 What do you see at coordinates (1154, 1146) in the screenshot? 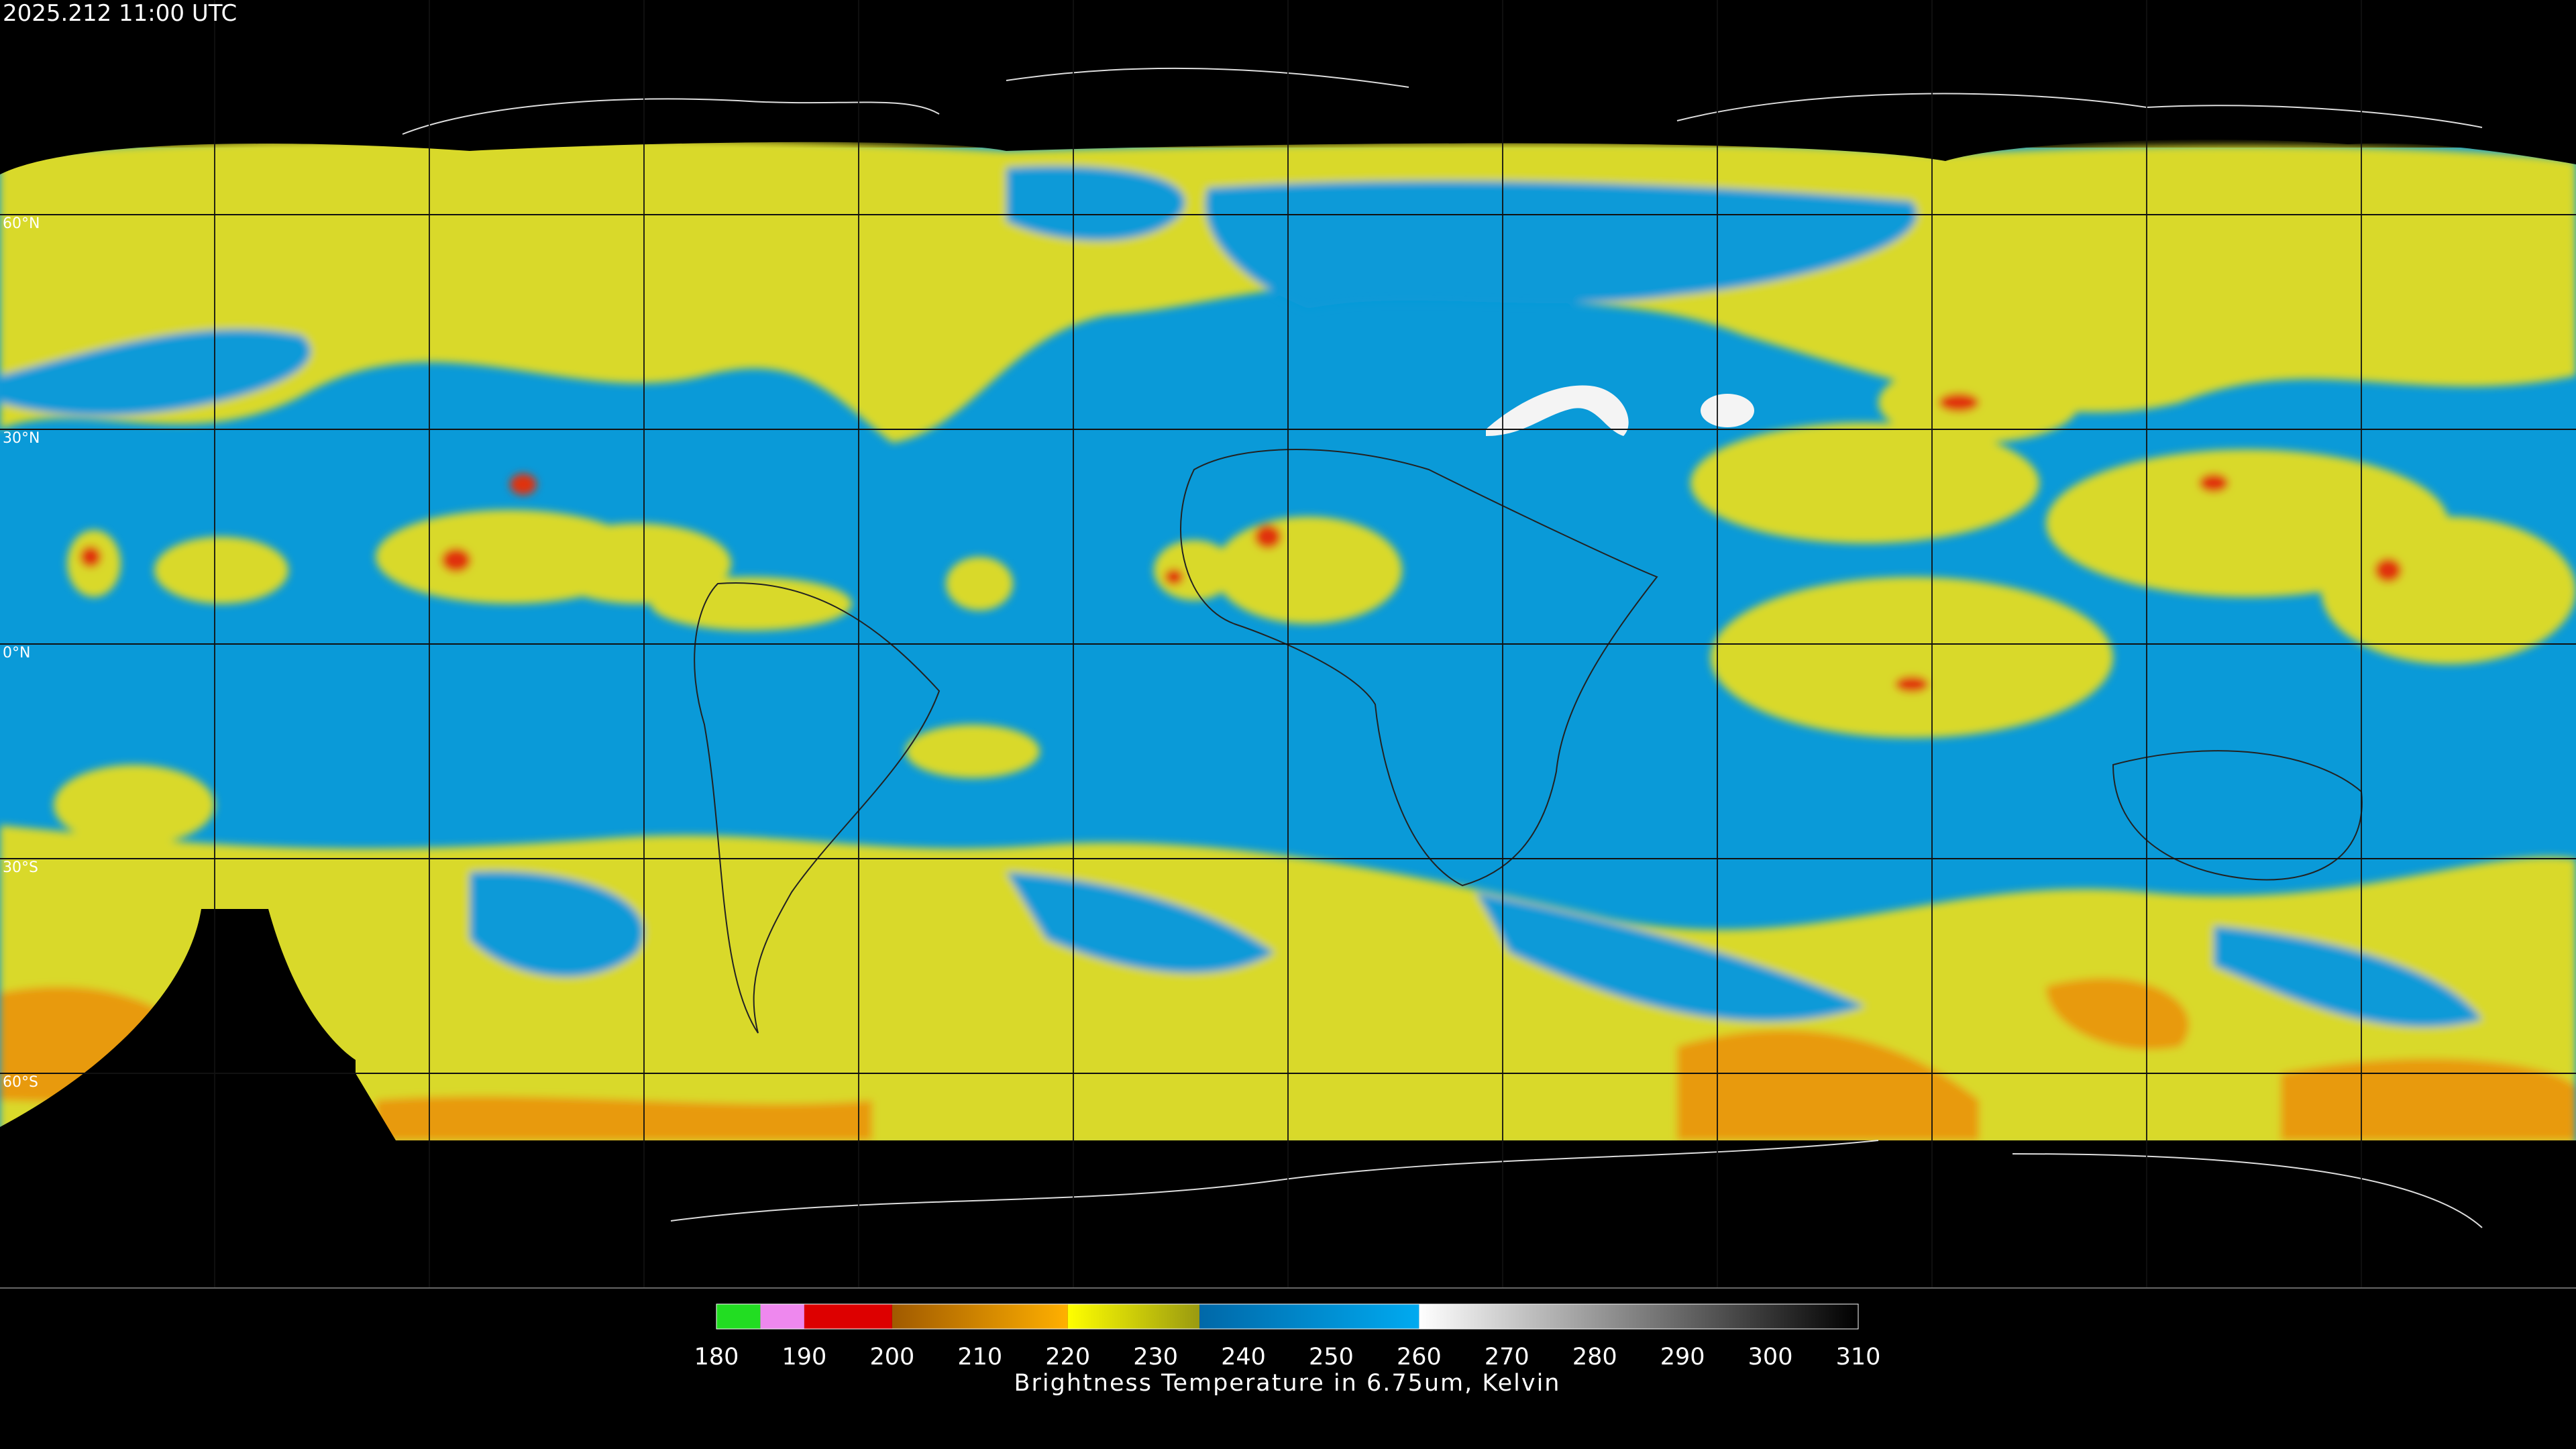
I see `no-data` at bounding box center [1154, 1146].